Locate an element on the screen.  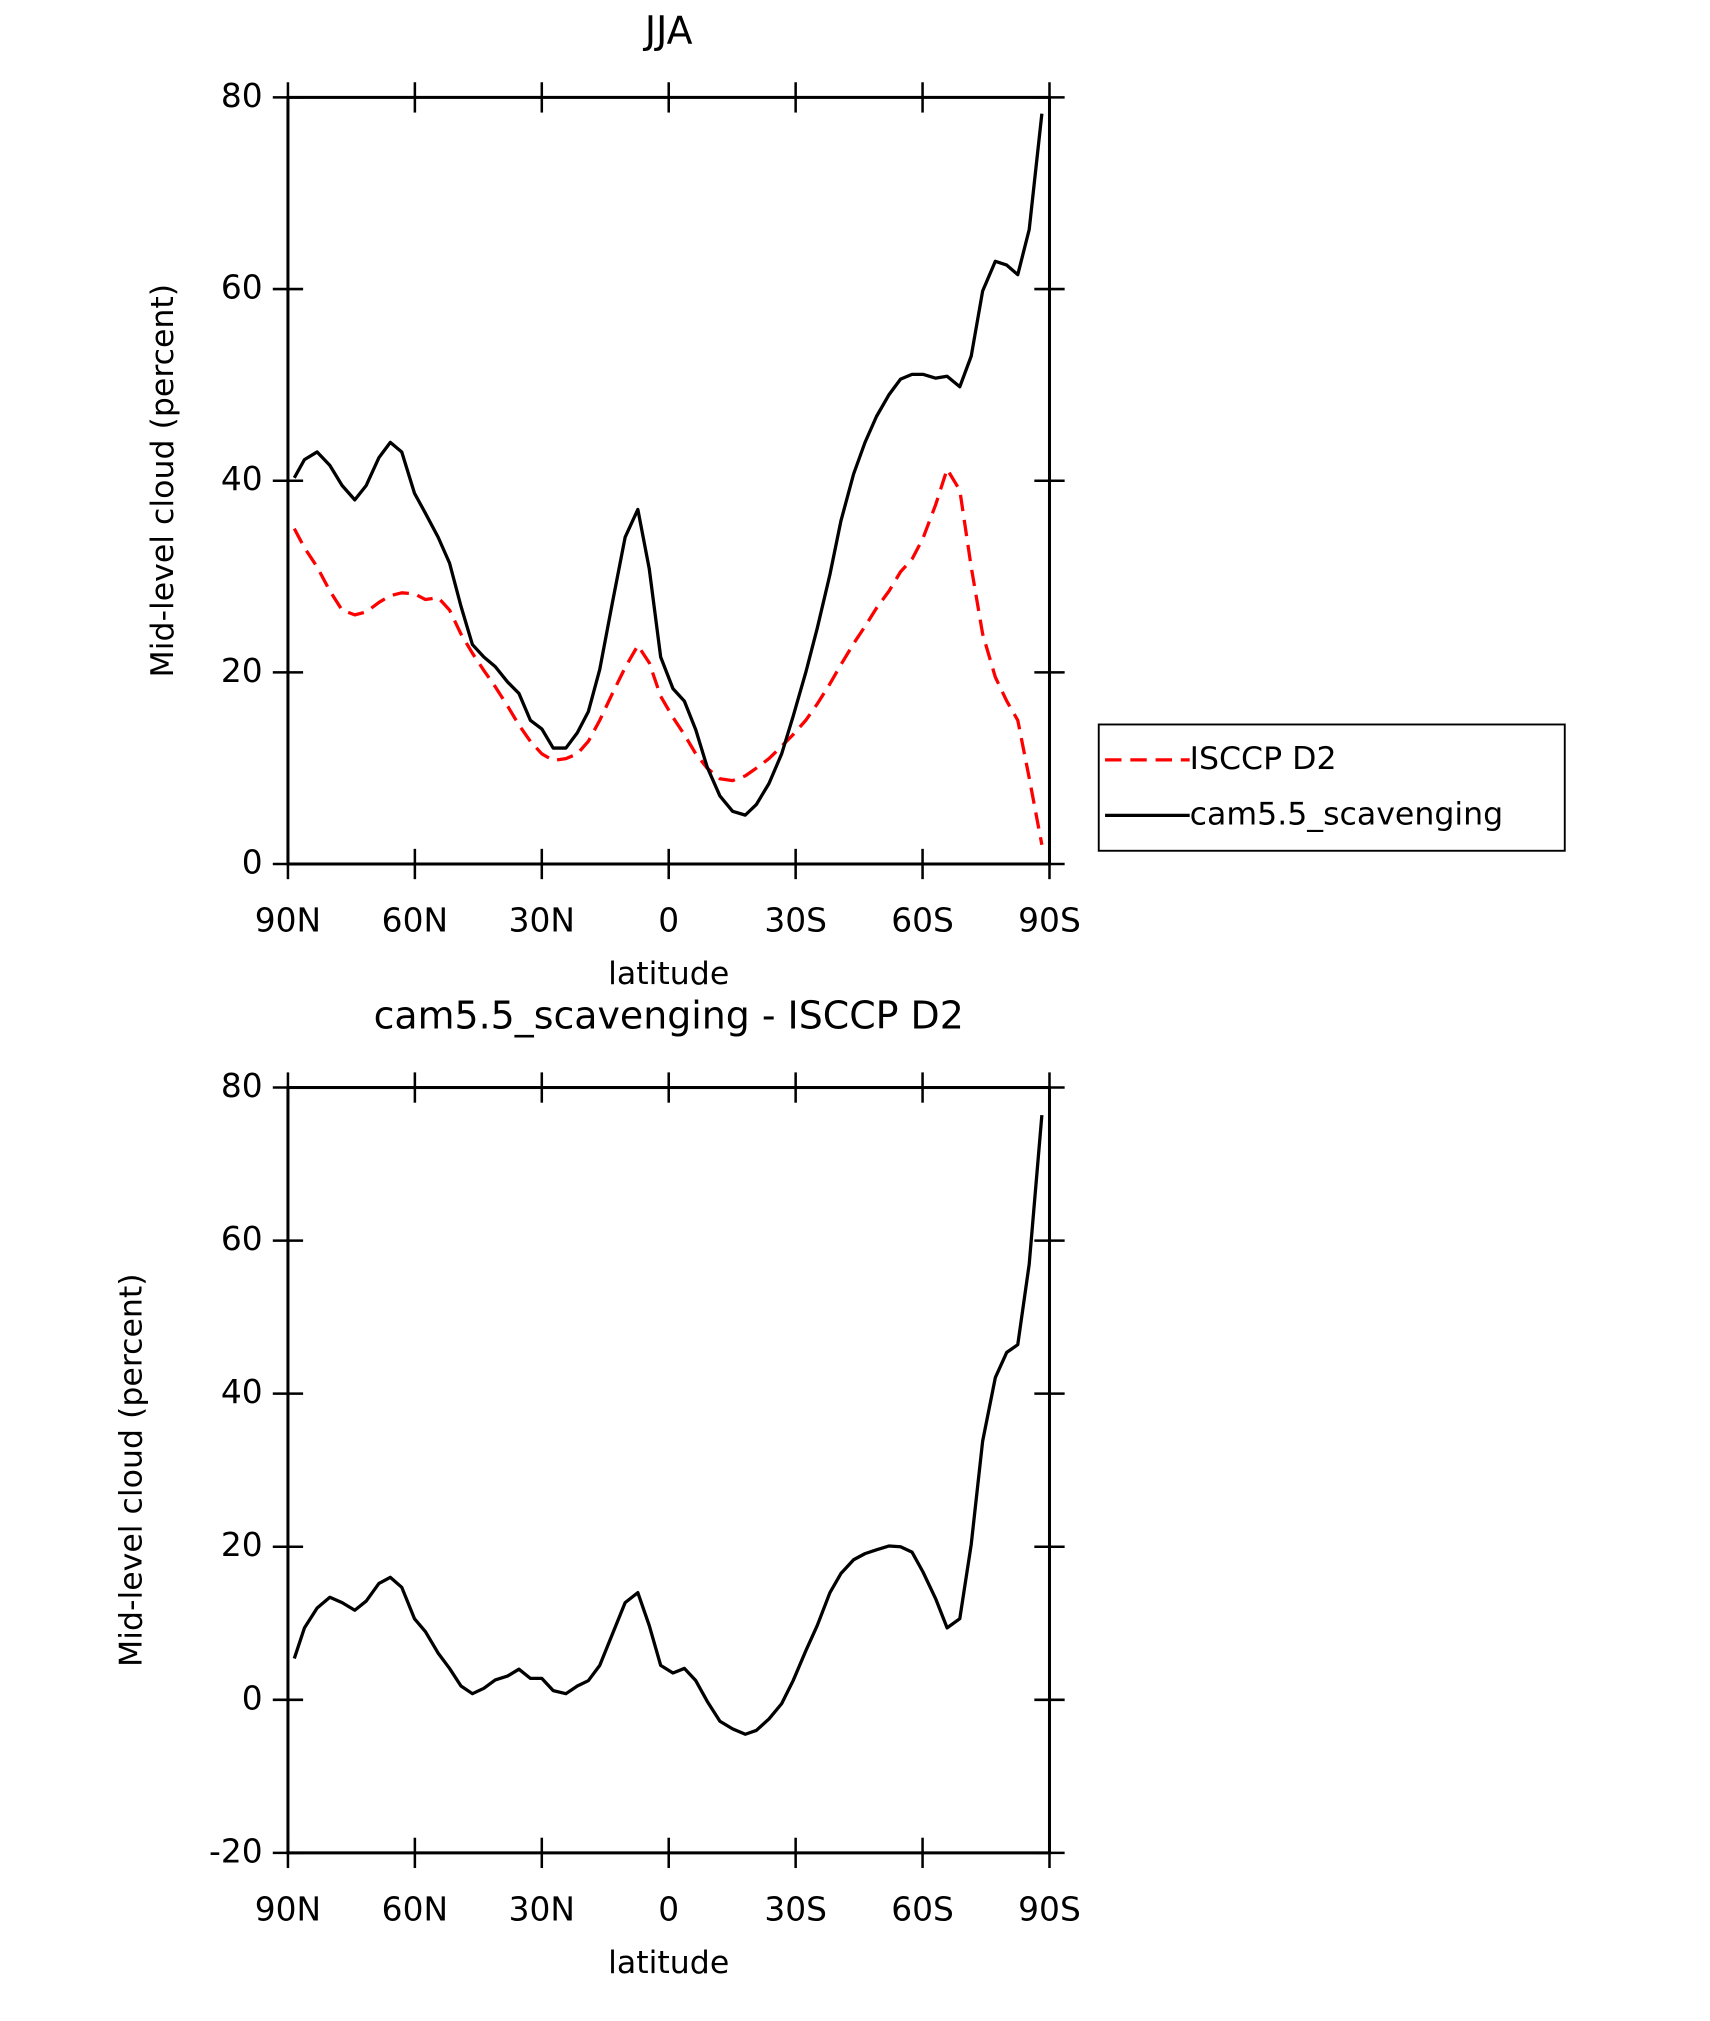
legend-label: cam5.5_scavenging is located at coordinates (1346, 814).